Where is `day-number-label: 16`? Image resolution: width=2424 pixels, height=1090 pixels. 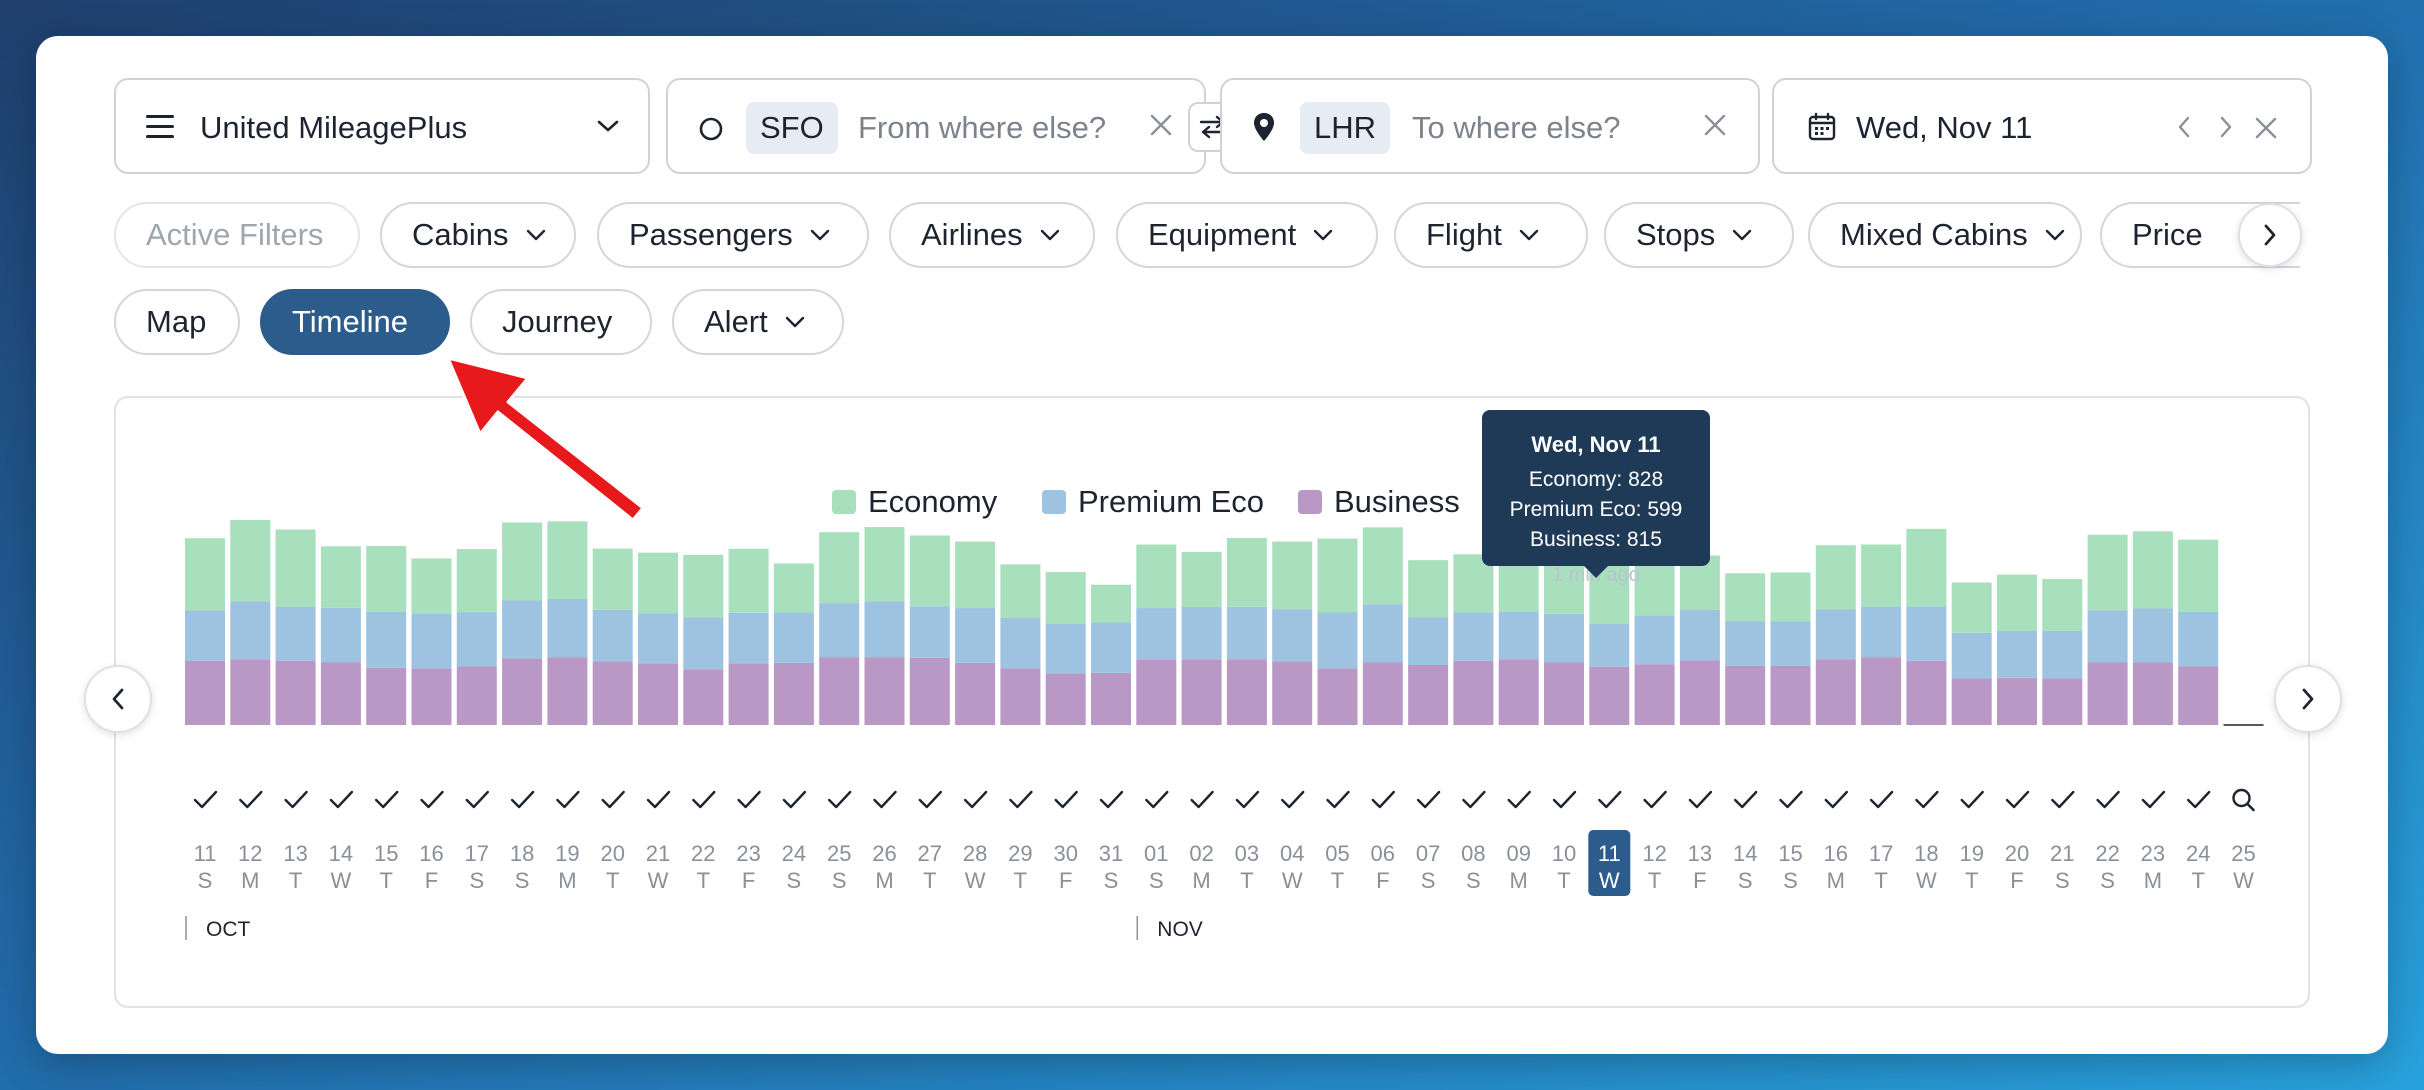
day-number-label: 16 is located at coordinates (1836, 853).